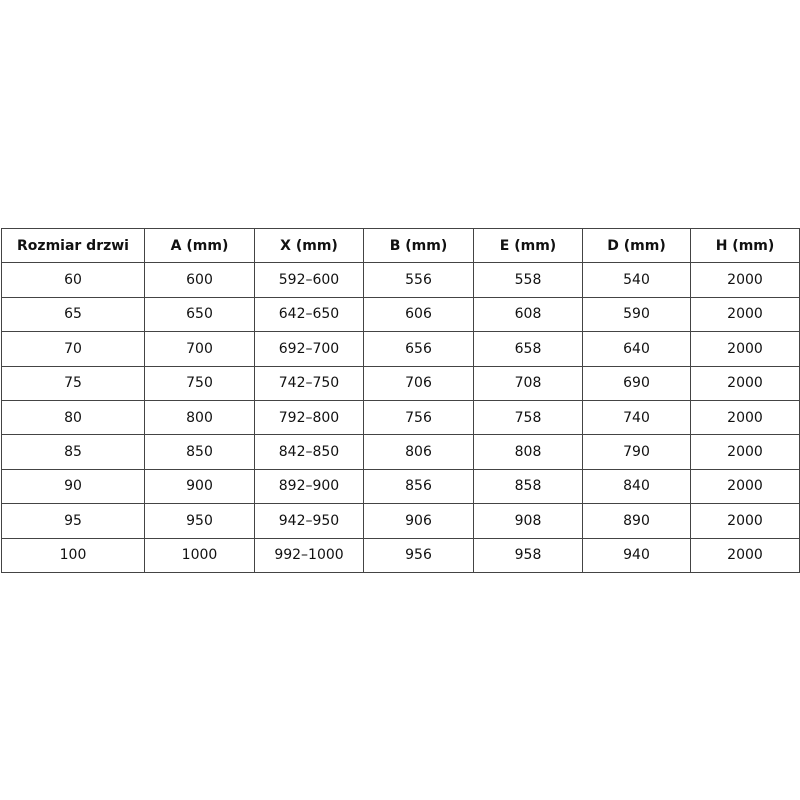  What do you see at coordinates (528, 486) in the screenshot?
I see `table-cell: 858` at bounding box center [528, 486].